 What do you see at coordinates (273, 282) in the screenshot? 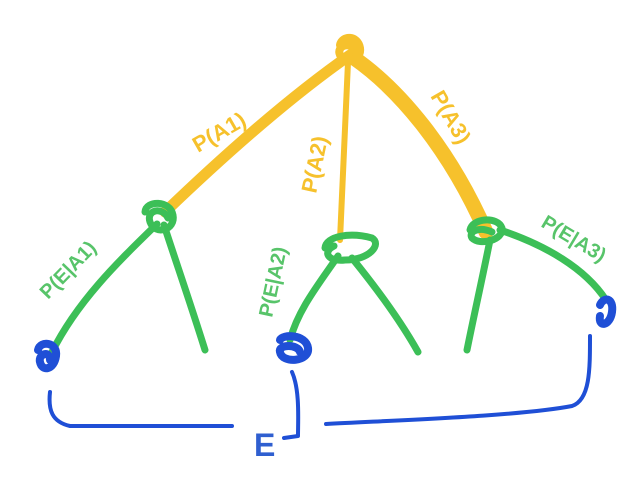
I see `label-p-e-given-a2: P(E|A2)` at bounding box center [273, 282].